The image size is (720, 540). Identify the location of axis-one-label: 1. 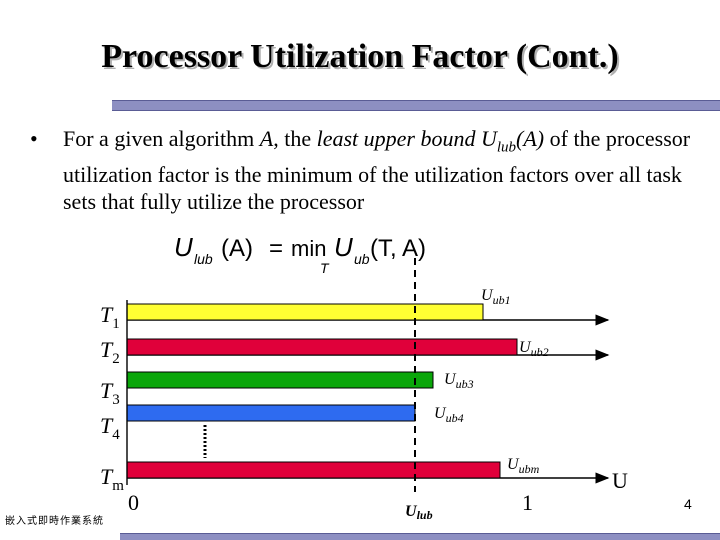
(527, 502).